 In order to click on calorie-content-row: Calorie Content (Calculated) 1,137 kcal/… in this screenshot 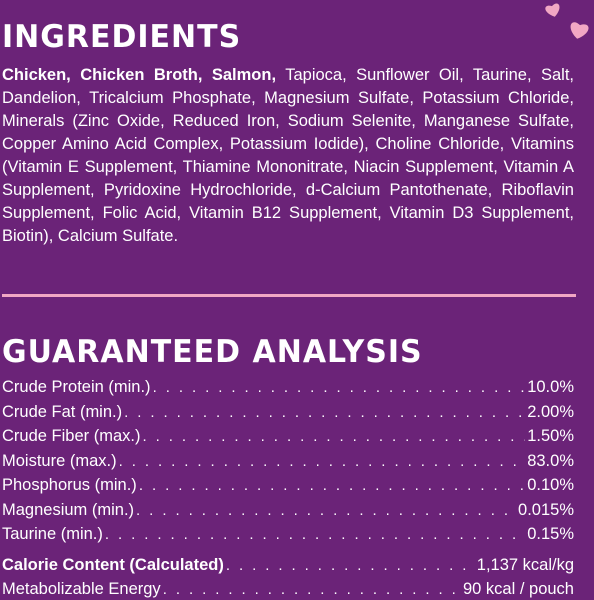, I will do `click(288, 565)`.